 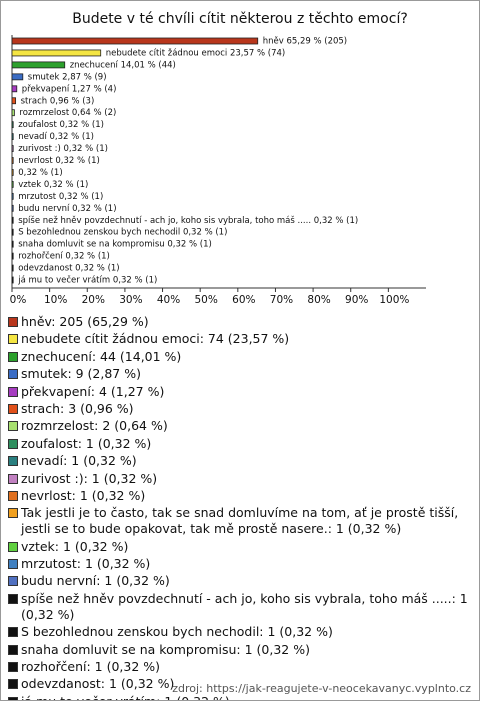 I want to click on legend-item: překvapení: 4 (1,27 %), so click(x=238, y=392).